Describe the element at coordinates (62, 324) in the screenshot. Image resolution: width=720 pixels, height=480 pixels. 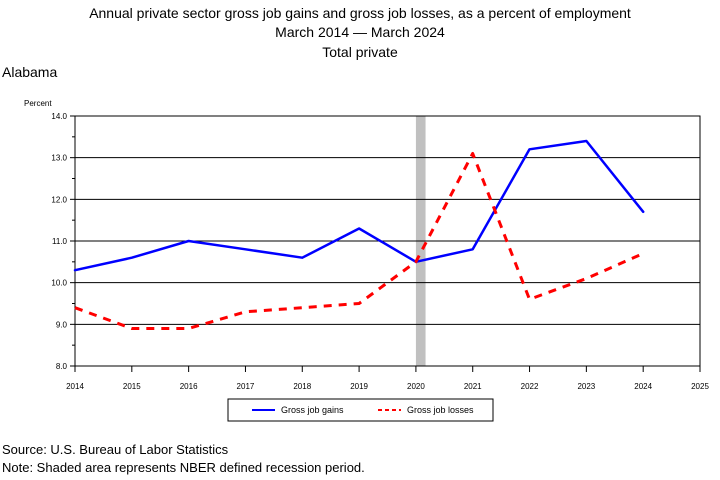
I see `y-tick-label: 9.0` at that location.